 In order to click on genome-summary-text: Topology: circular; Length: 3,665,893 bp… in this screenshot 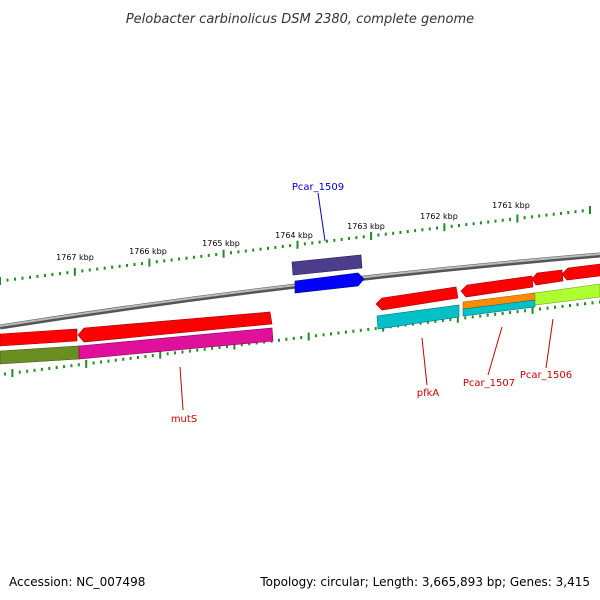, I will do `click(424, 582)`.